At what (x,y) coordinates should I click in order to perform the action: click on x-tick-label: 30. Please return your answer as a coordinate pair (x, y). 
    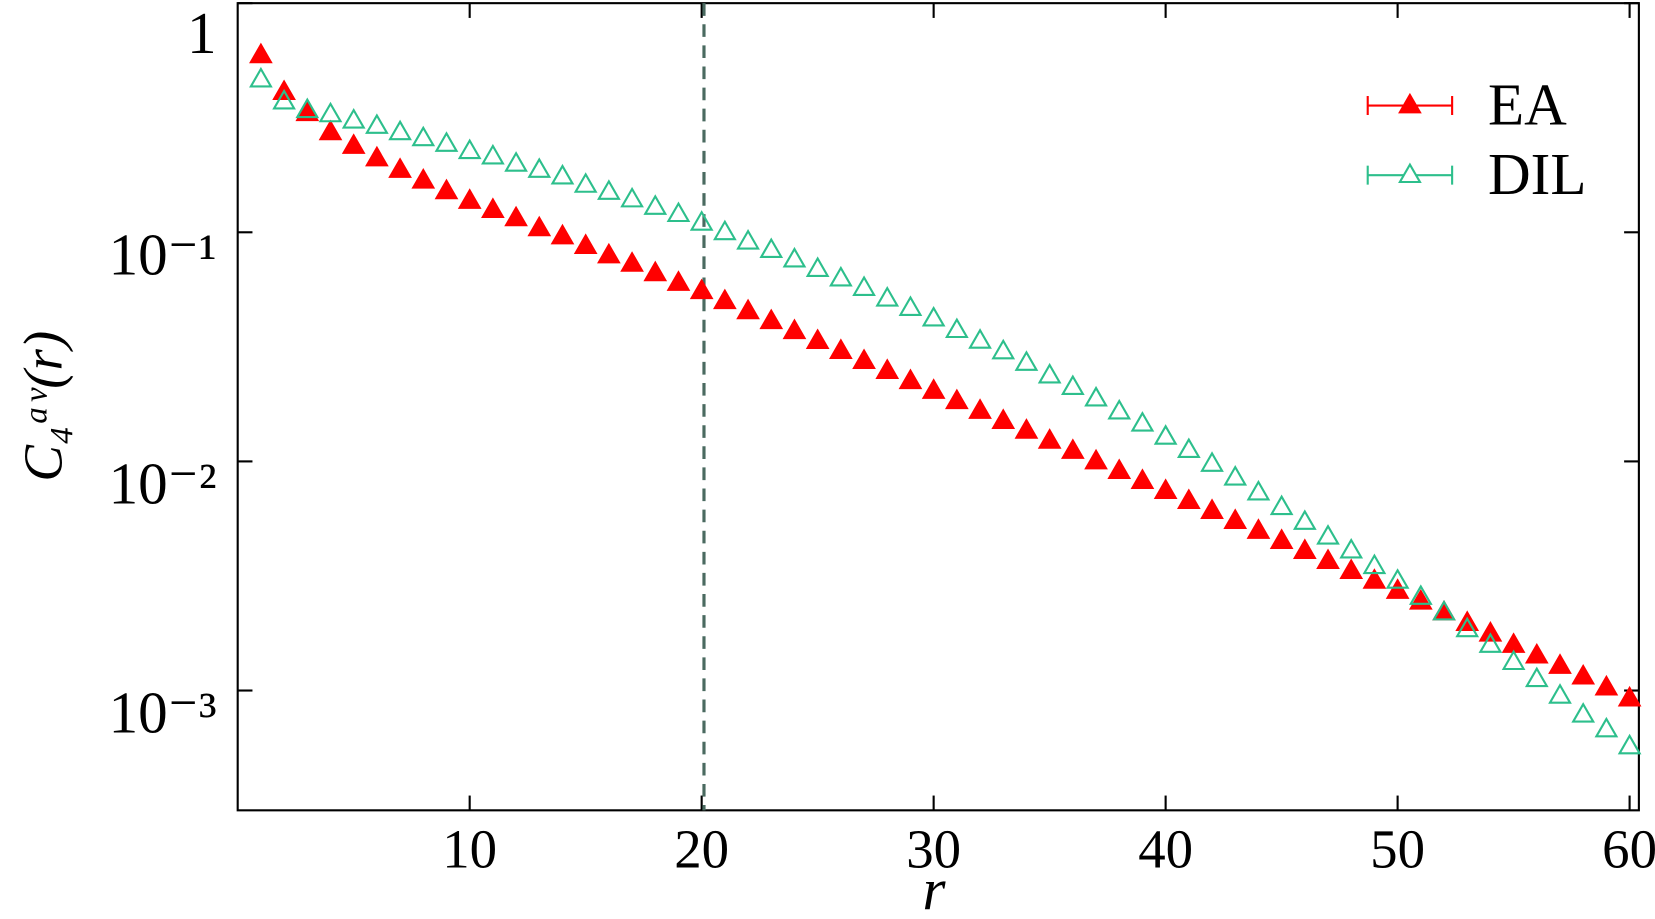
    Looking at the image, I should click on (933, 848).